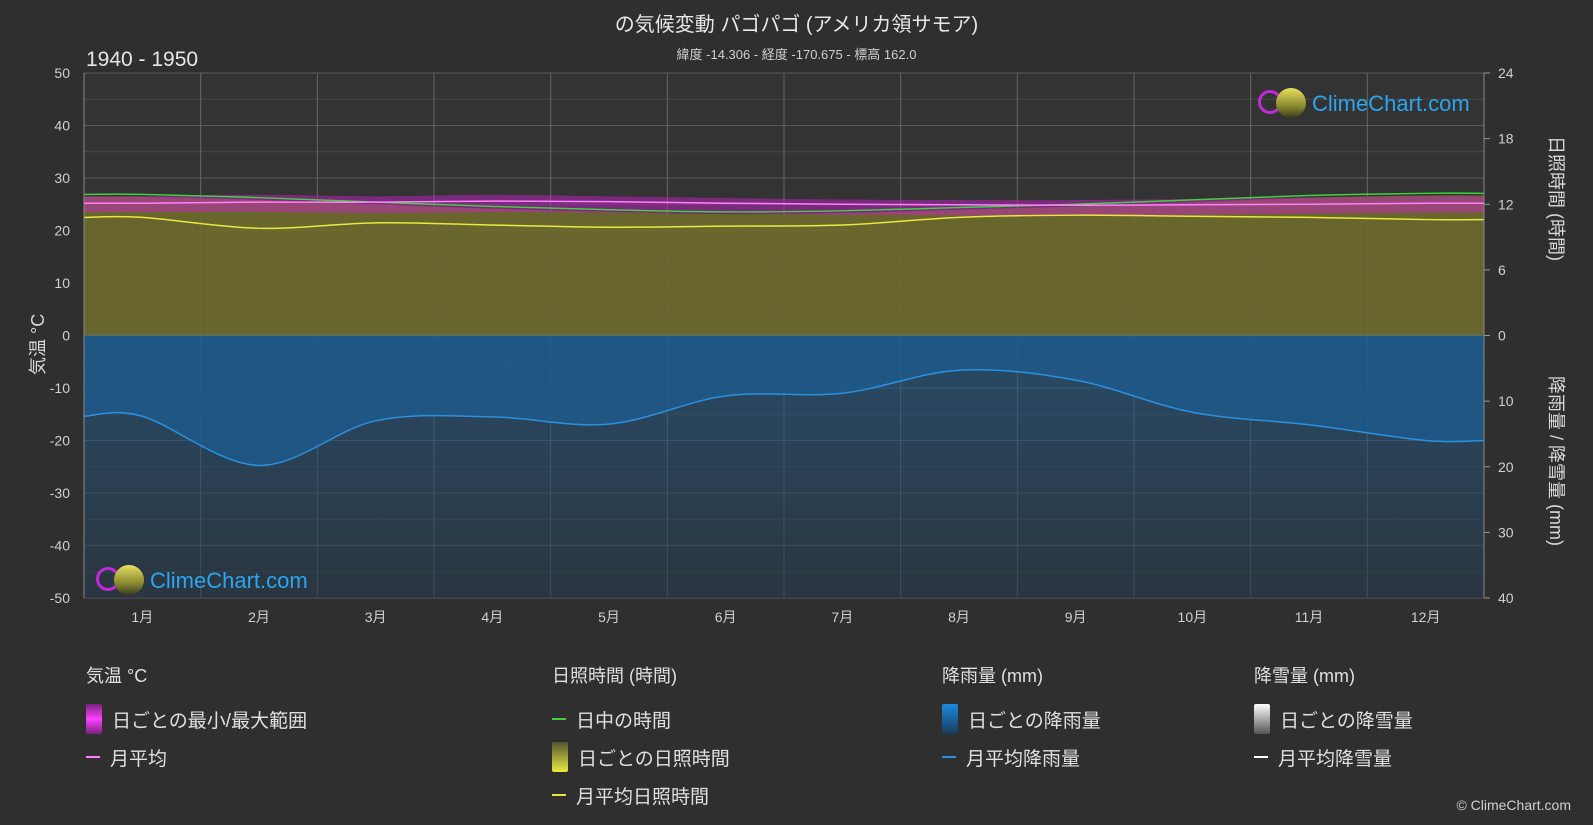 This screenshot has height=825, width=1593. What do you see at coordinates (1426, 617) in the screenshot?
I see `month-label: 12月` at bounding box center [1426, 617].